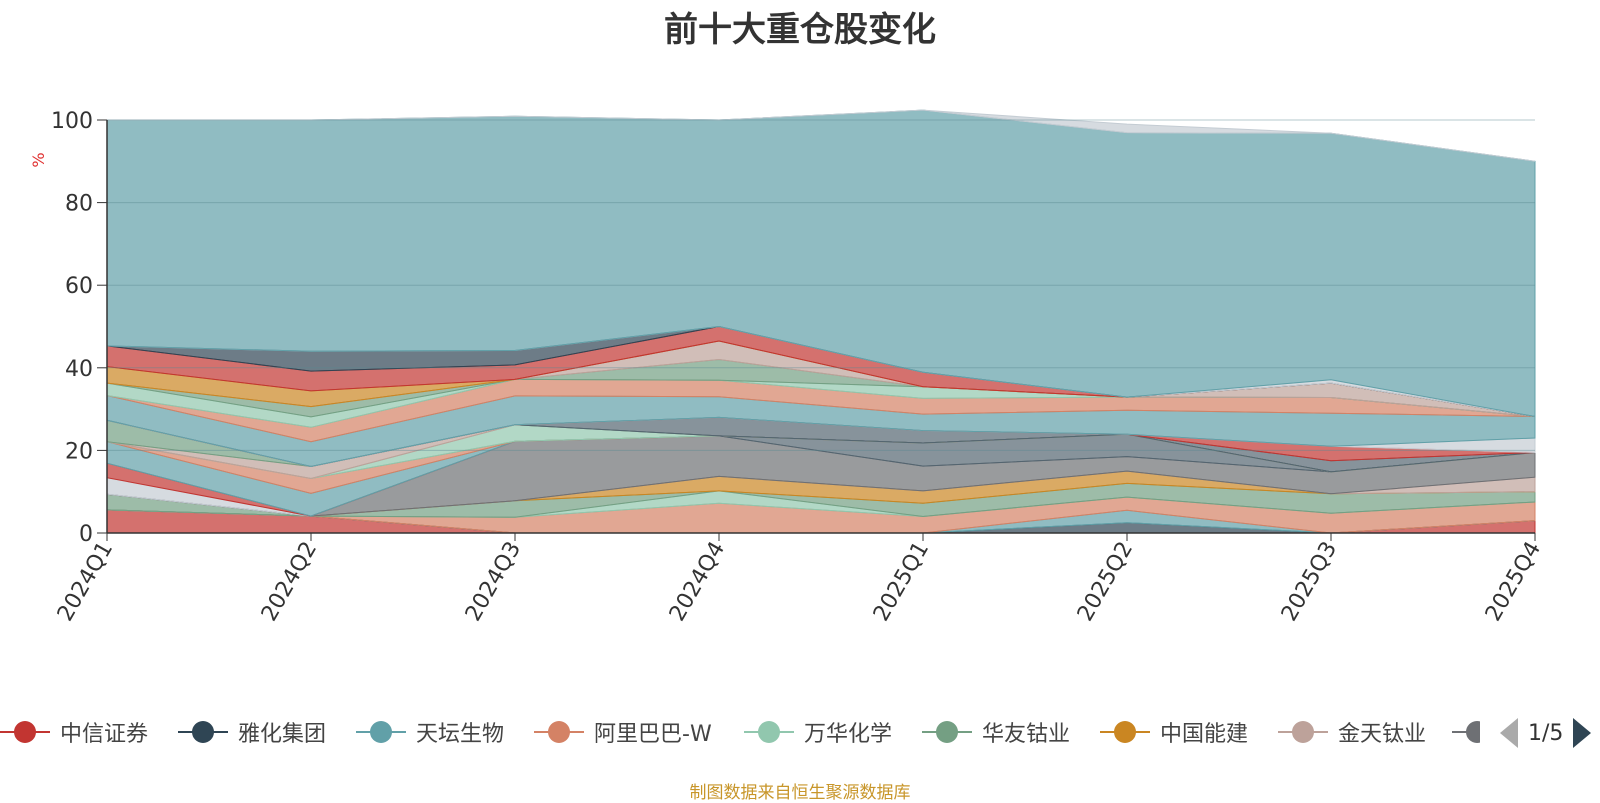 This screenshot has height=803, width=1600. I want to click on legend-label: 中信证券, so click(104, 734).